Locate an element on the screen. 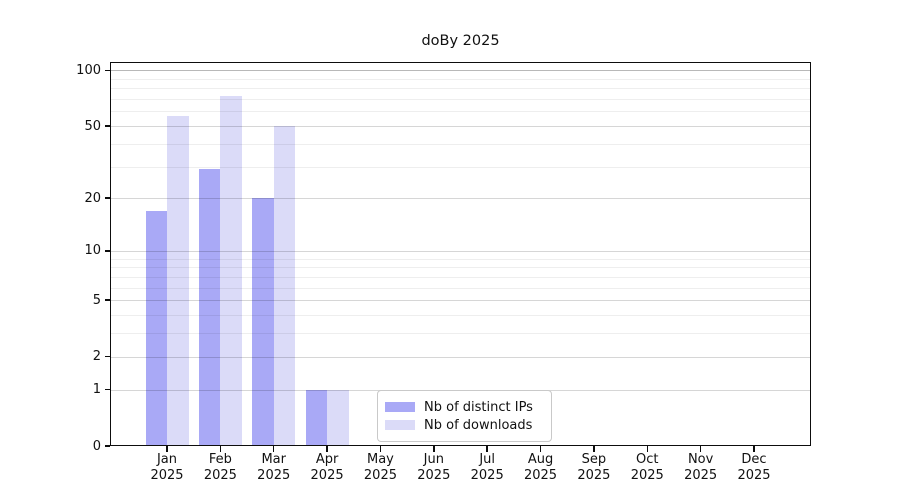 This screenshot has width=900, height=500. x-tickmark-jul is located at coordinates (487, 449).